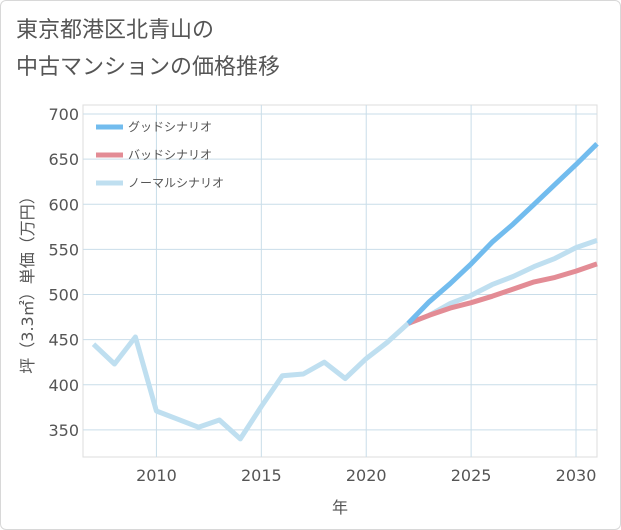  Describe the element at coordinates (261, 475) in the screenshot. I see `x-tick-label: 2015` at that location.